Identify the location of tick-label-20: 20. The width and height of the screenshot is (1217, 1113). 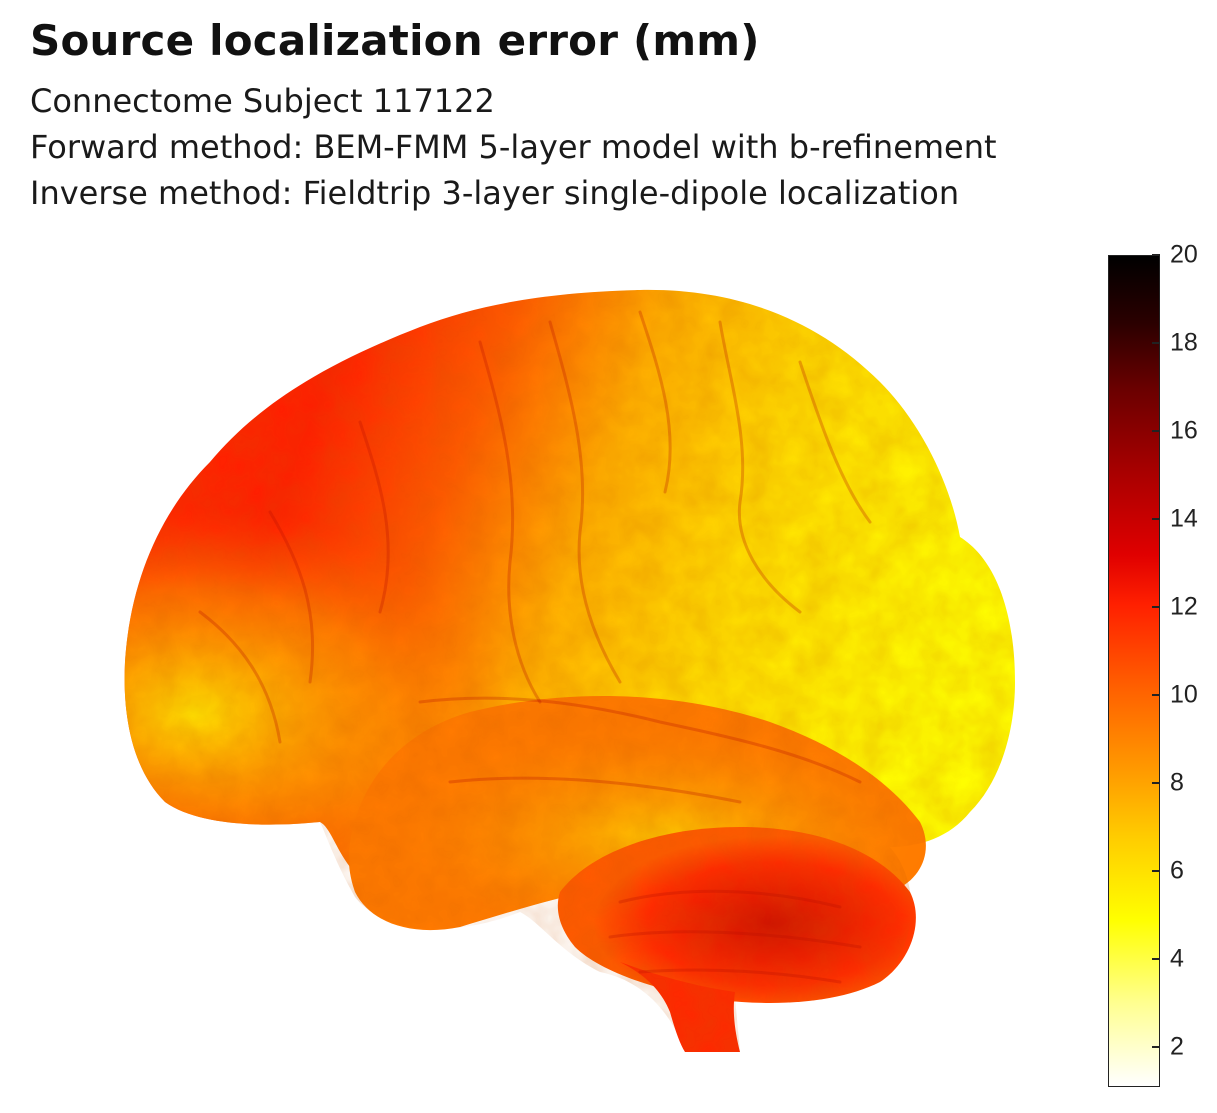
(1184, 254).